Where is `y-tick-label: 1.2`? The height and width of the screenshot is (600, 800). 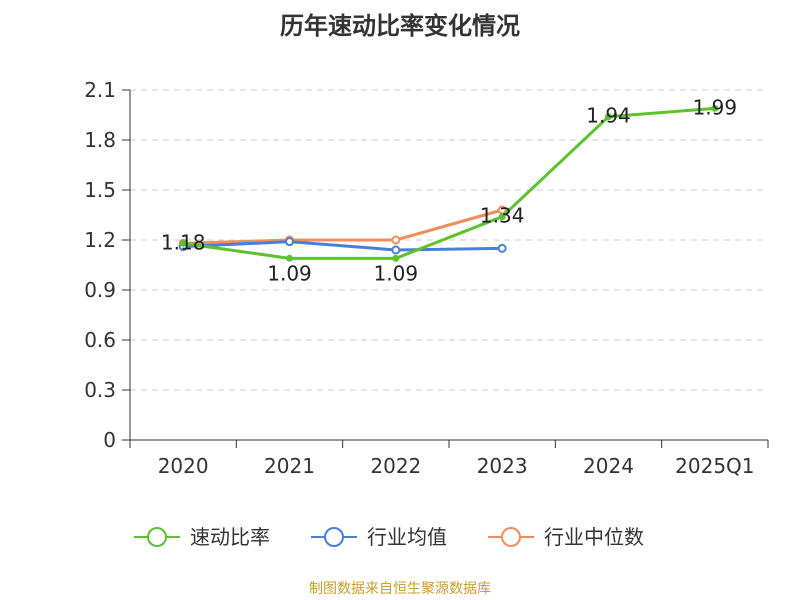
y-tick-label: 1.2 is located at coordinates (100, 240).